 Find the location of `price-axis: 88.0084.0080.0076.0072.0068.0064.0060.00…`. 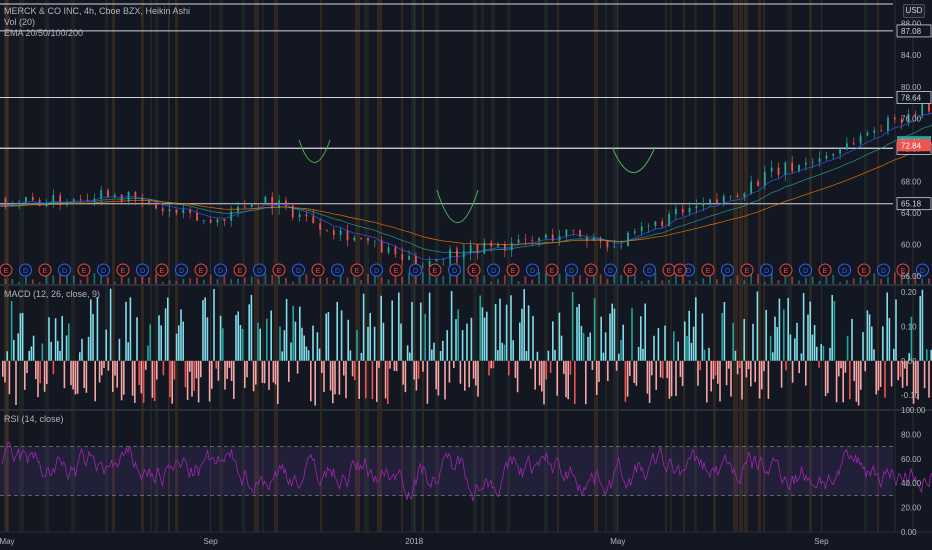

price-axis: 88.0084.0080.0076.0072.0068.0064.0060.00… is located at coordinates (914, 150).